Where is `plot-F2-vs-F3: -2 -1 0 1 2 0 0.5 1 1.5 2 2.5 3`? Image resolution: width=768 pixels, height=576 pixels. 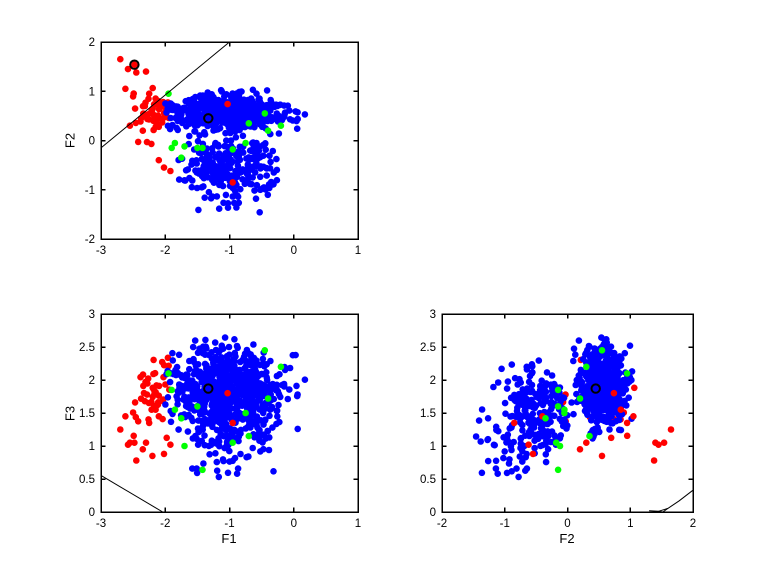 plot-F2-vs-F3: -2 -1 0 1 2 0 0.5 1 1.5 2 2.5 3 is located at coordinates (558, 419).